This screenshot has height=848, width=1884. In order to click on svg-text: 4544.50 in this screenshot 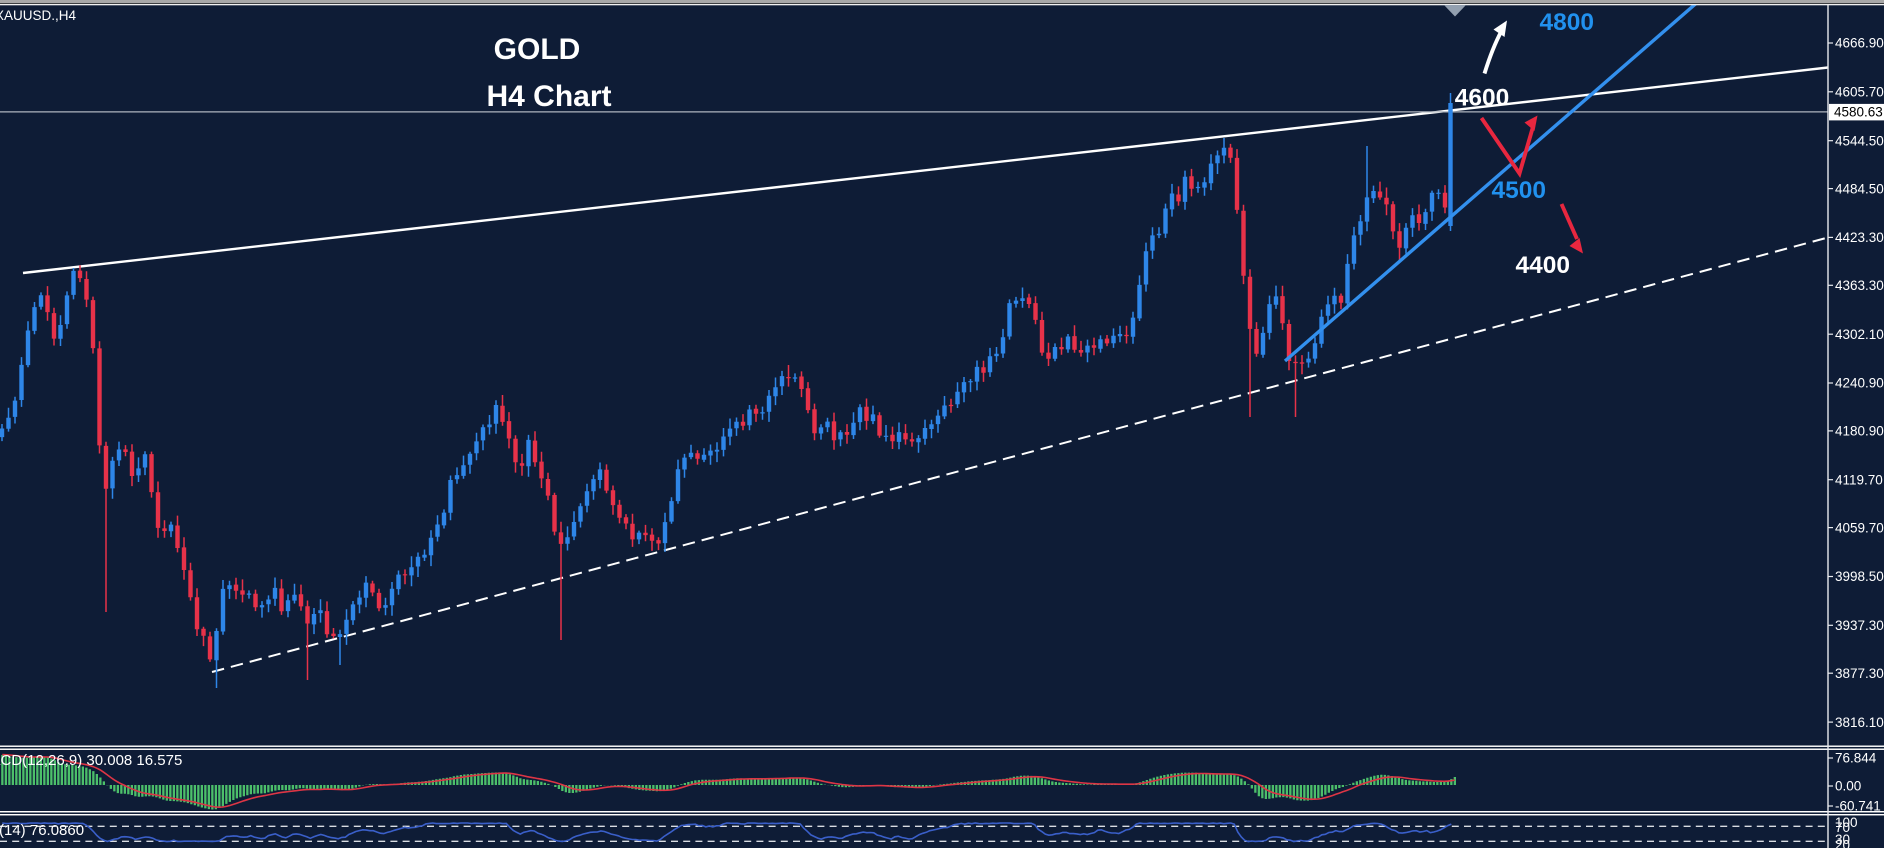, I will do `click(1859, 140)`.